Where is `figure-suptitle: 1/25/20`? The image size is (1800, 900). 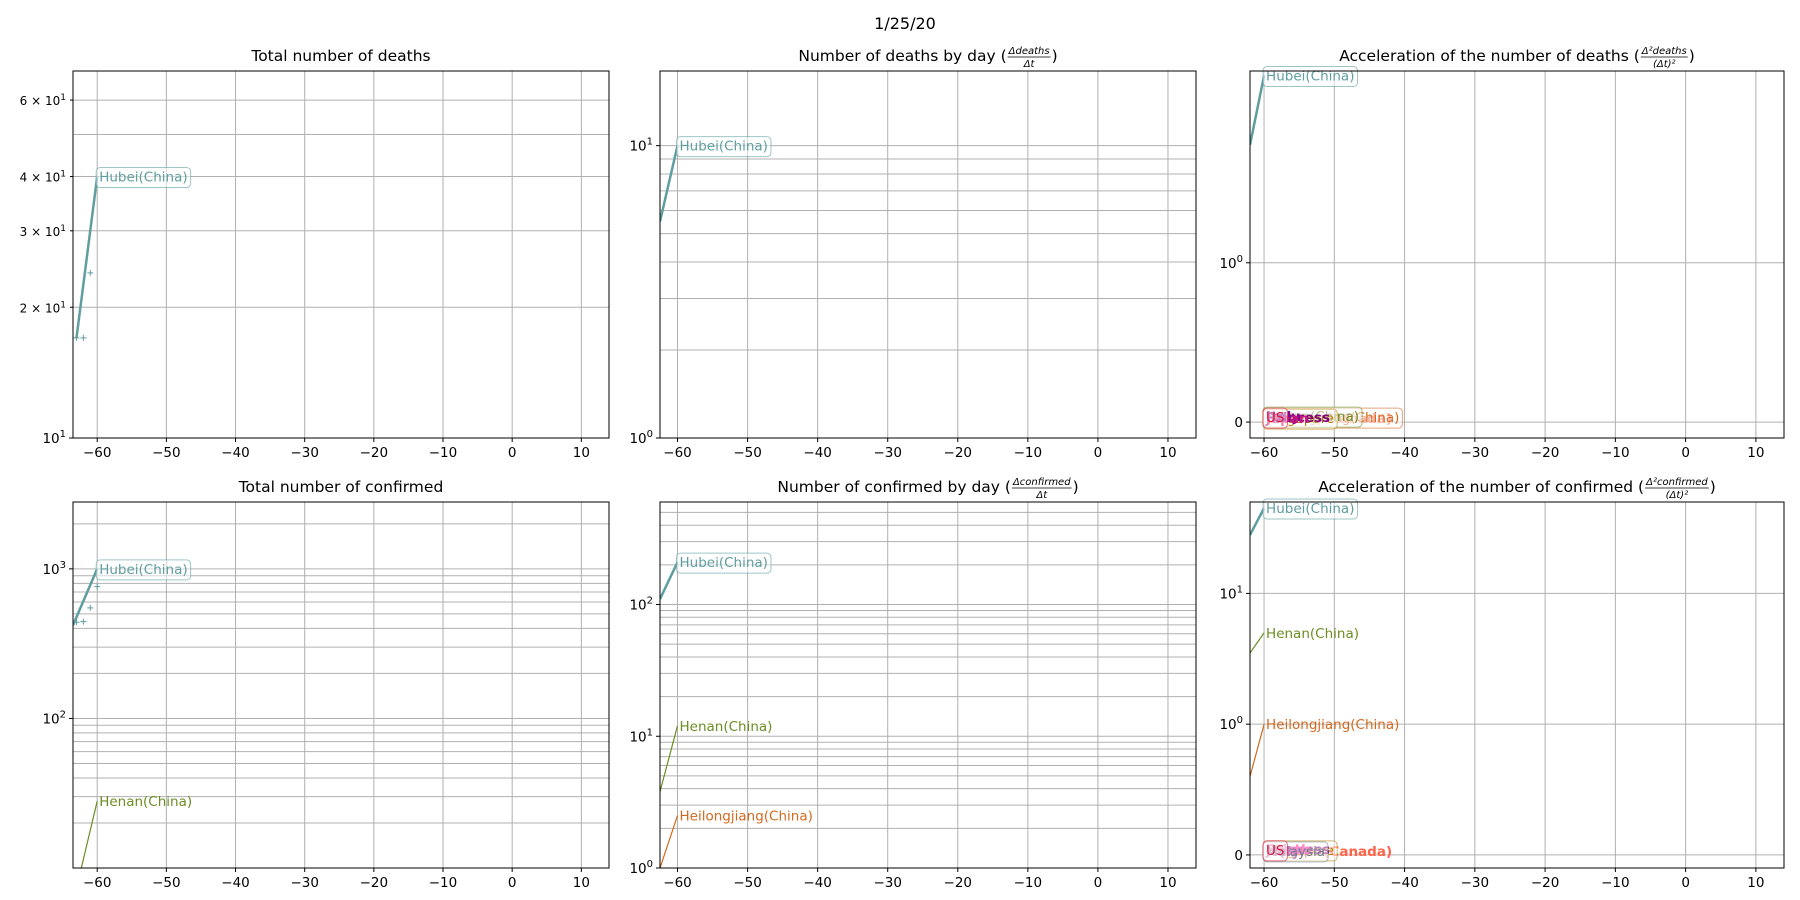 figure-suptitle: 1/25/20 is located at coordinates (905, 23).